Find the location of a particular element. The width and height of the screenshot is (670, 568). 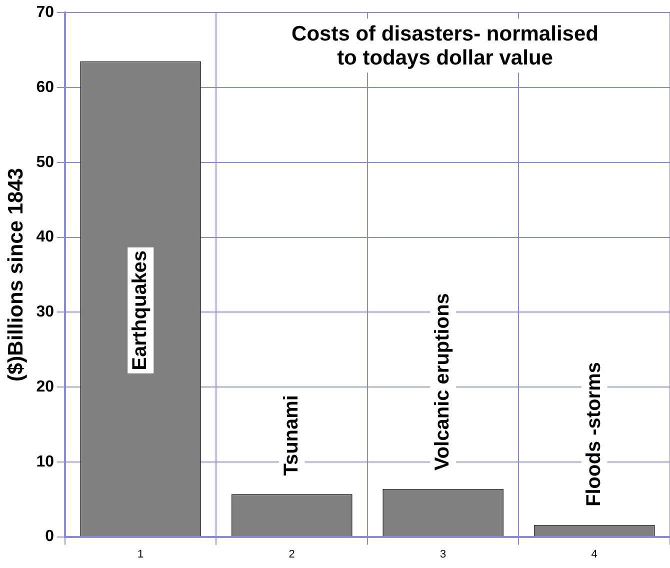

y-tick-label: 50 is located at coordinates (45, 162).